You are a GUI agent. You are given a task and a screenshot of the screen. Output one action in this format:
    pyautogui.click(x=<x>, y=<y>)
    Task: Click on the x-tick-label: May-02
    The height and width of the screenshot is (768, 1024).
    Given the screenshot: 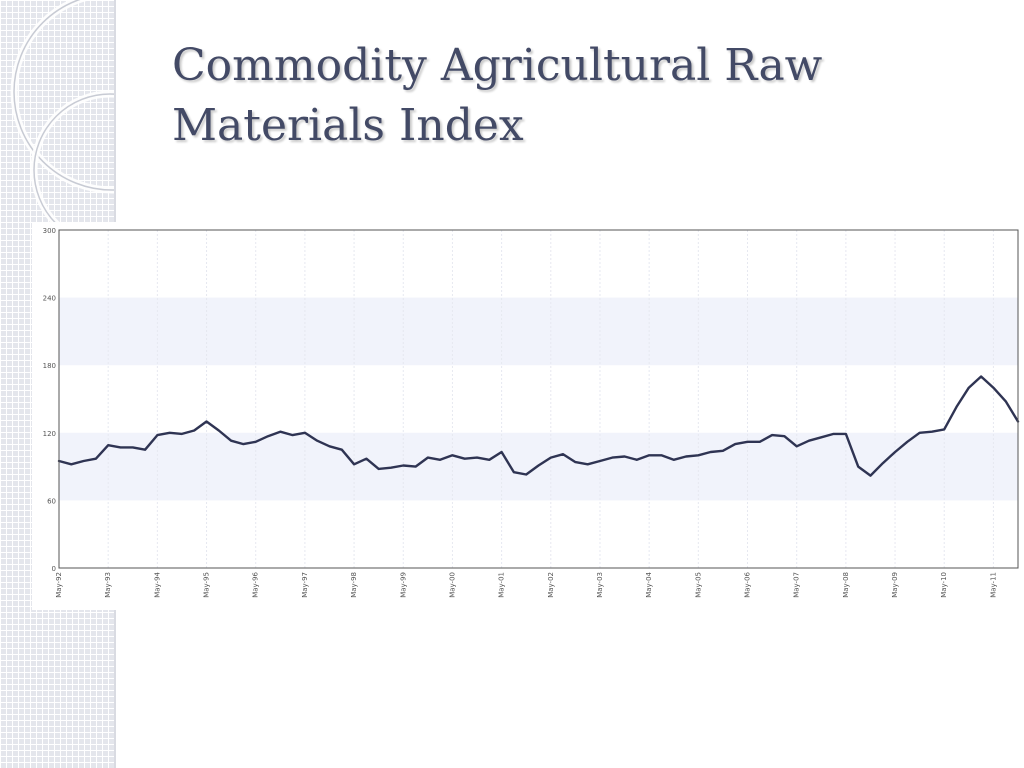 What is the action you would take?
    pyautogui.click(x=551, y=585)
    